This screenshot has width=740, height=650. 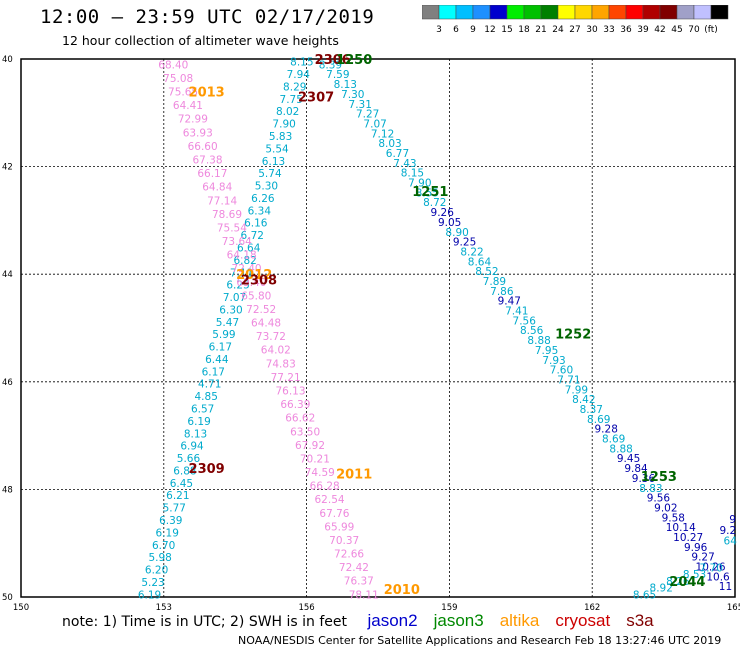 What do you see at coordinates (644, 479) in the screenshot?
I see `swh-value: 9.36` at bounding box center [644, 479].